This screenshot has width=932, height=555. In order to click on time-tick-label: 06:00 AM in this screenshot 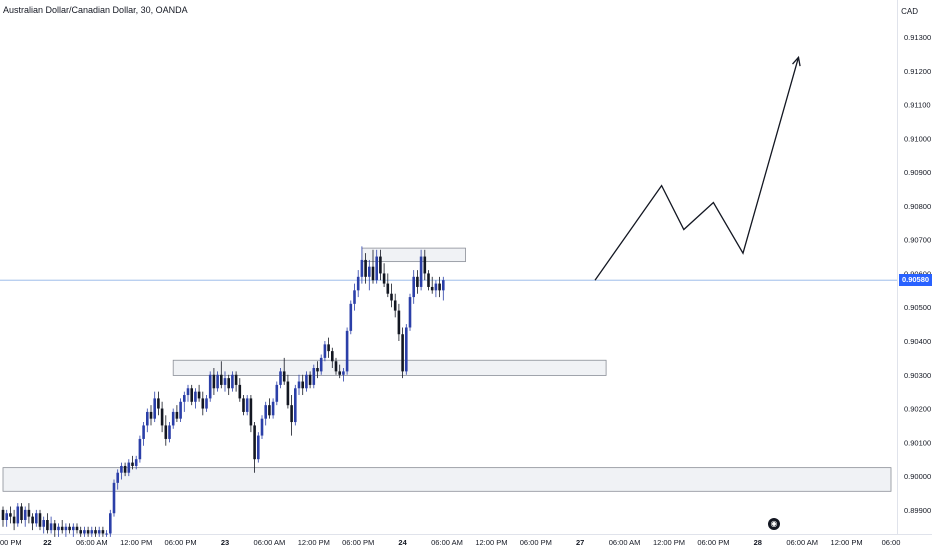, I will do `click(447, 542)`.